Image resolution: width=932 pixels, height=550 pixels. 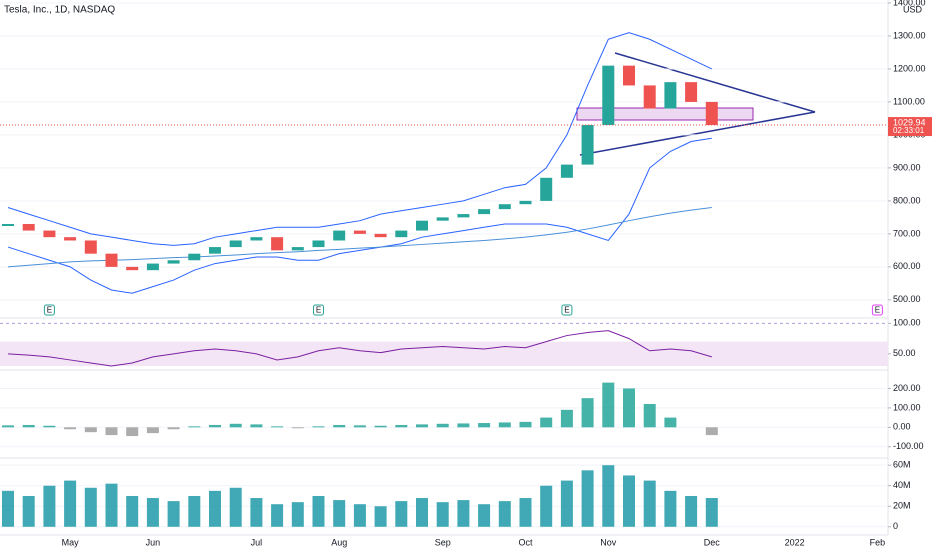 I want to click on y-tick-label: 600.00, so click(x=907, y=266).